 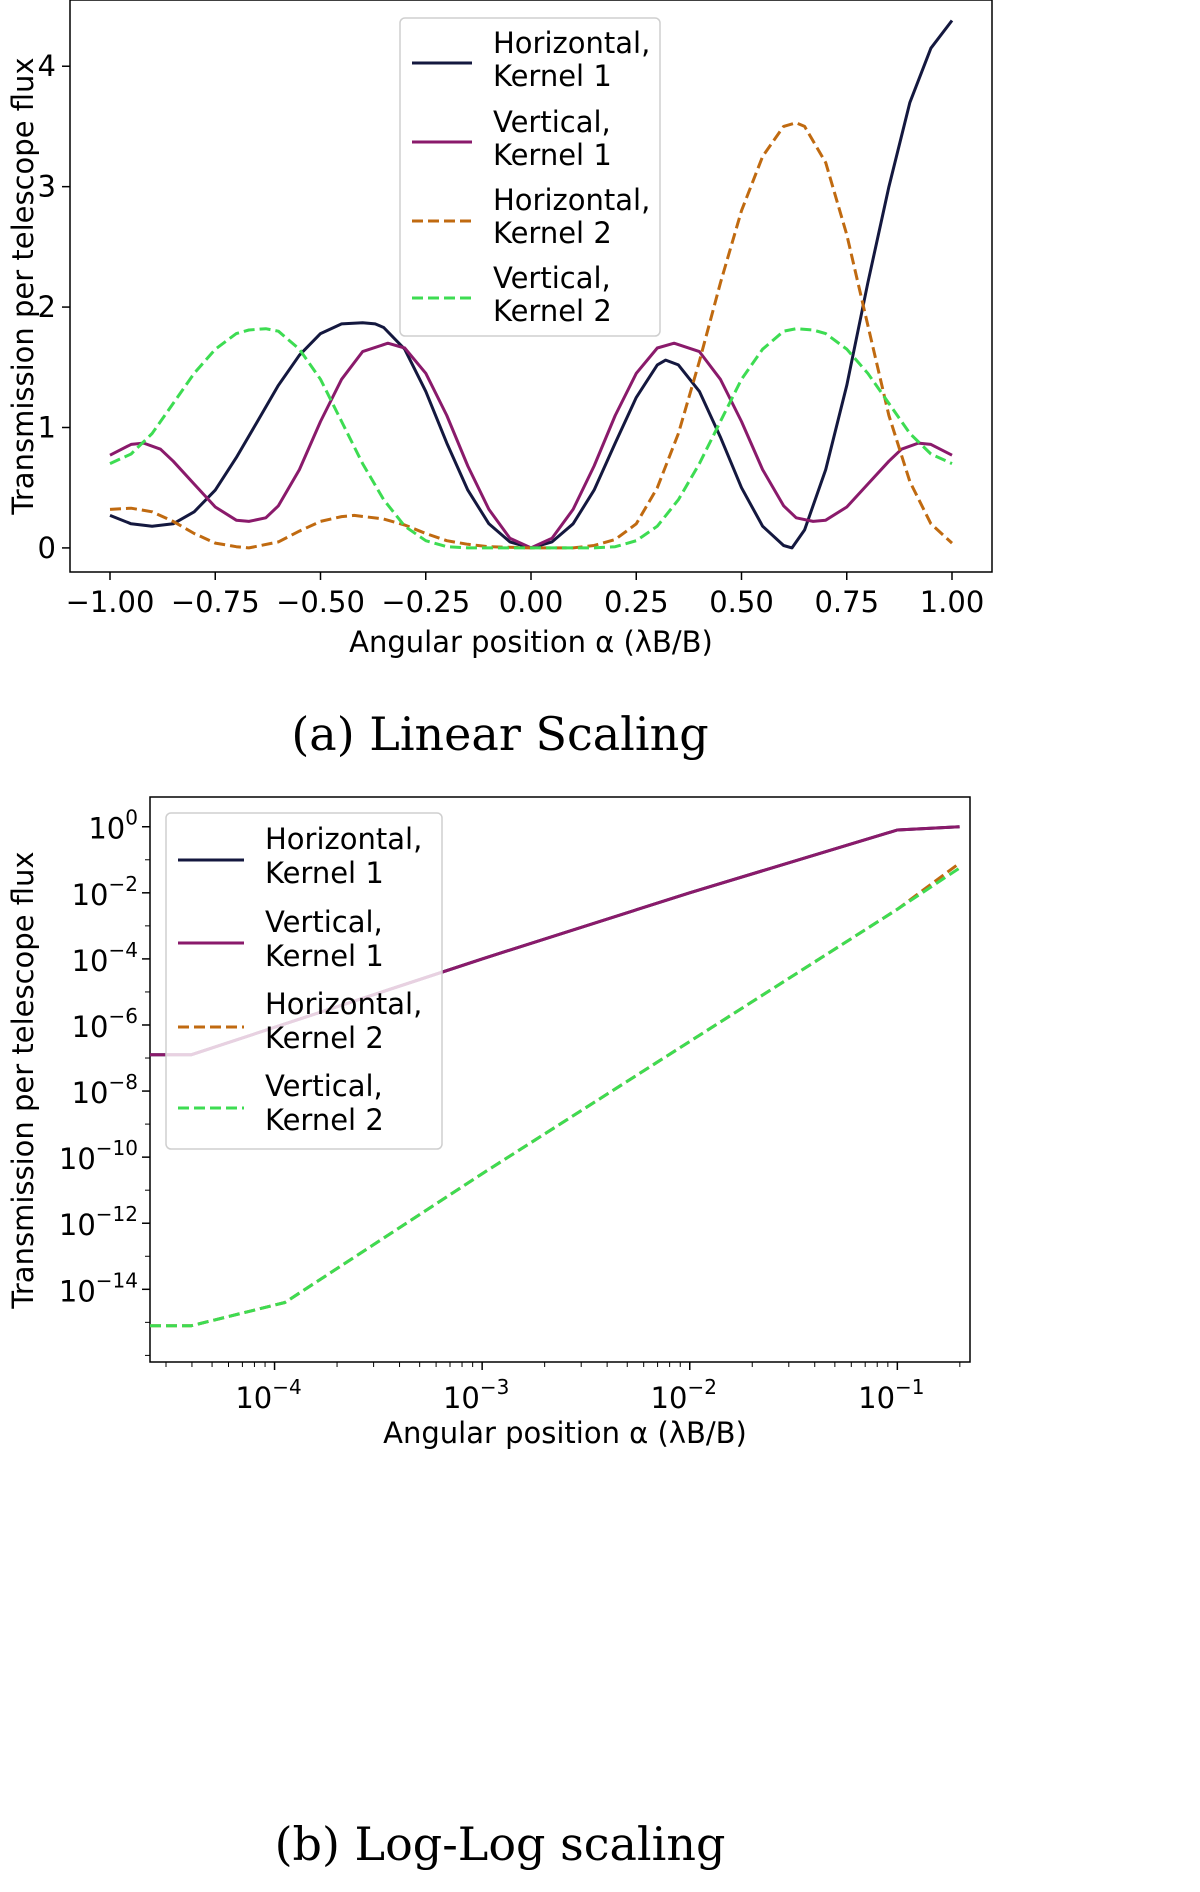 I want to click on x-axis-label-b: Angular position α (λB/B), so click(x=565, y=1433).